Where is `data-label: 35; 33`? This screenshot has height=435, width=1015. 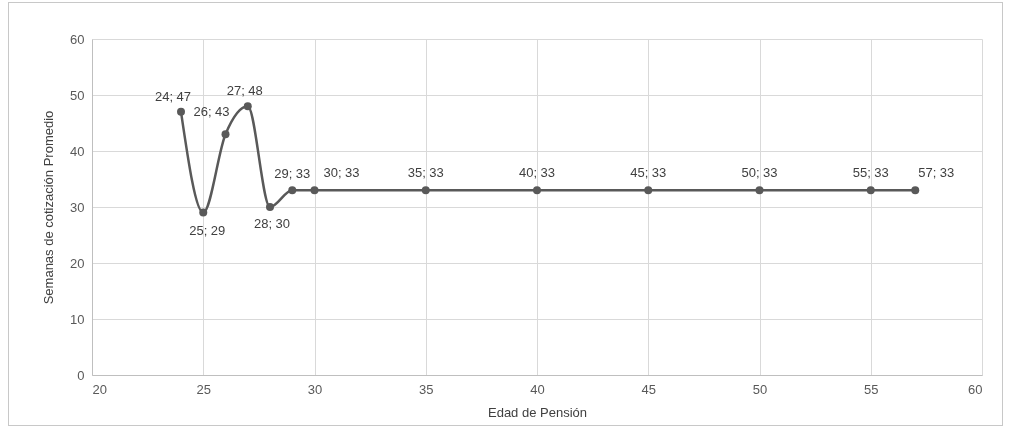
data-label: 35; 33 is located at coordinates (425, 173).